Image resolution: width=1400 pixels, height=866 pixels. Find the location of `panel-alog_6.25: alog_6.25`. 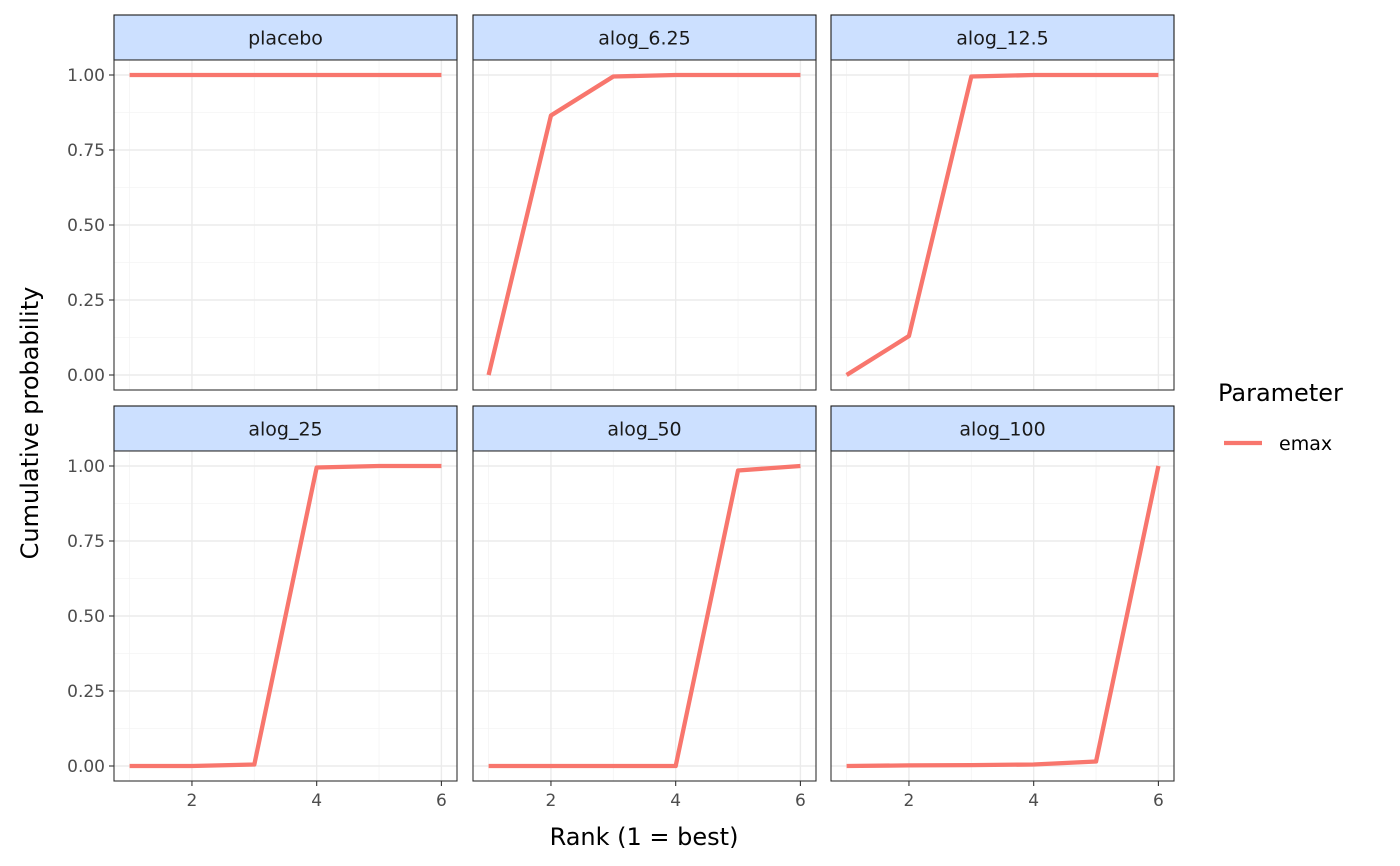

panel-alog_6.25: alog_6.25 is located at coordinates (644, 202).